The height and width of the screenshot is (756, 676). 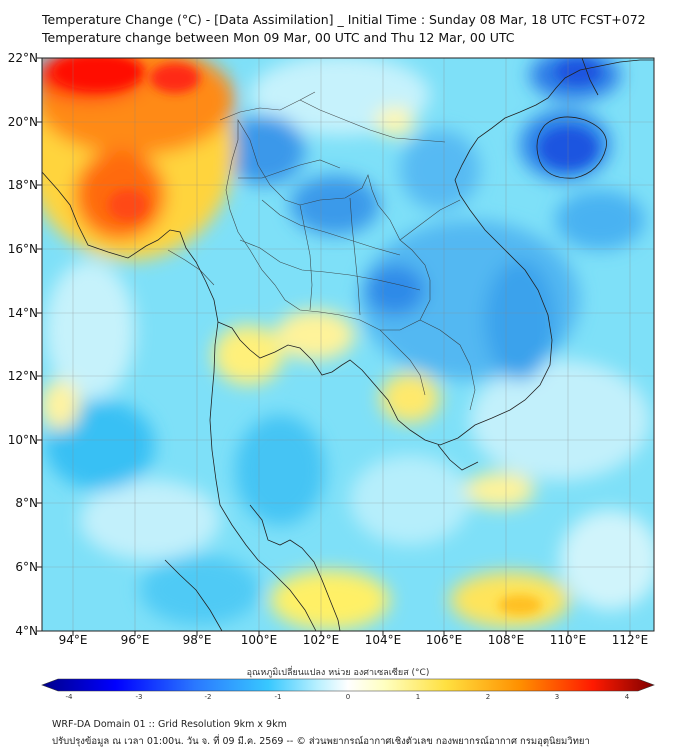 What do you see at coordinates (22, 313) in the screenshot?
I see `lat-label-14n: 14°N` at bounding box center [22, 313].